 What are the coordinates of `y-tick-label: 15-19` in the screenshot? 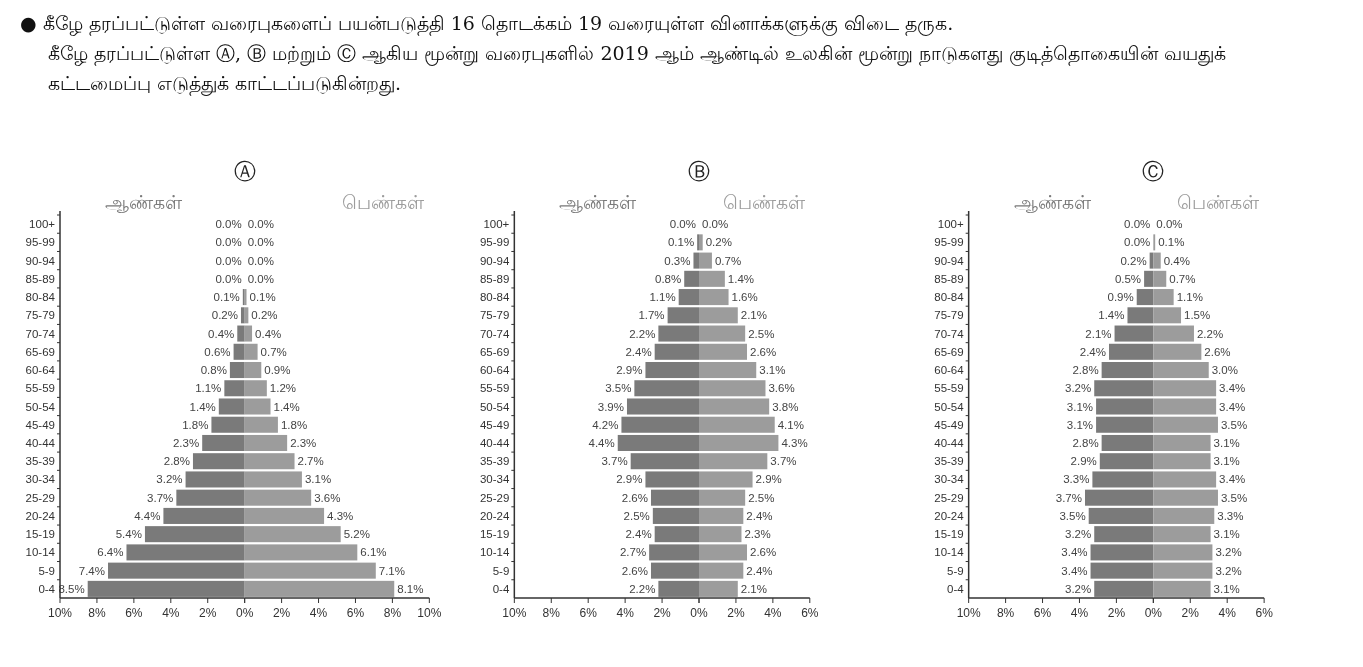 It's located at (494, 534).